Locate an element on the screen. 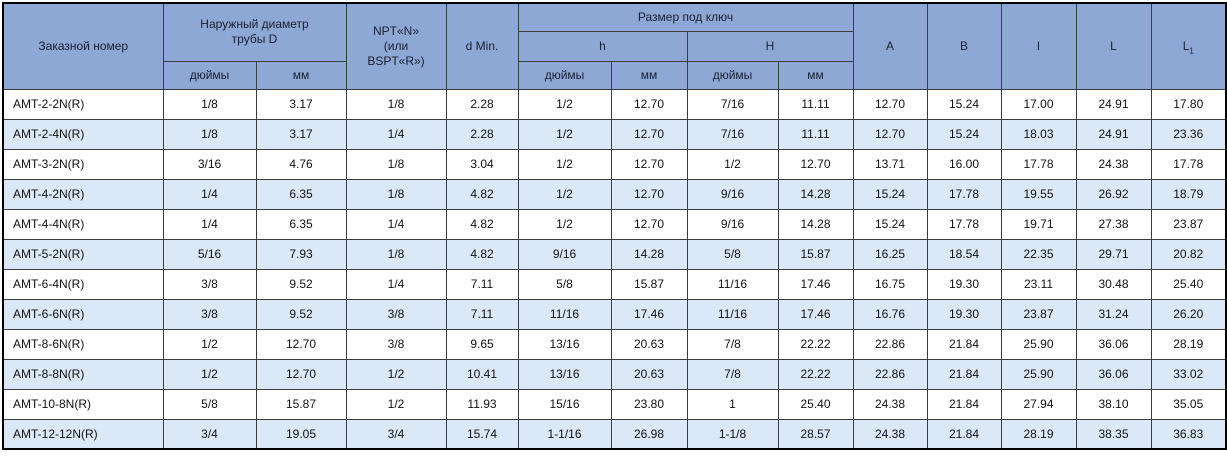  value-cell: 23.11 is located at coordinates (1038, 284).